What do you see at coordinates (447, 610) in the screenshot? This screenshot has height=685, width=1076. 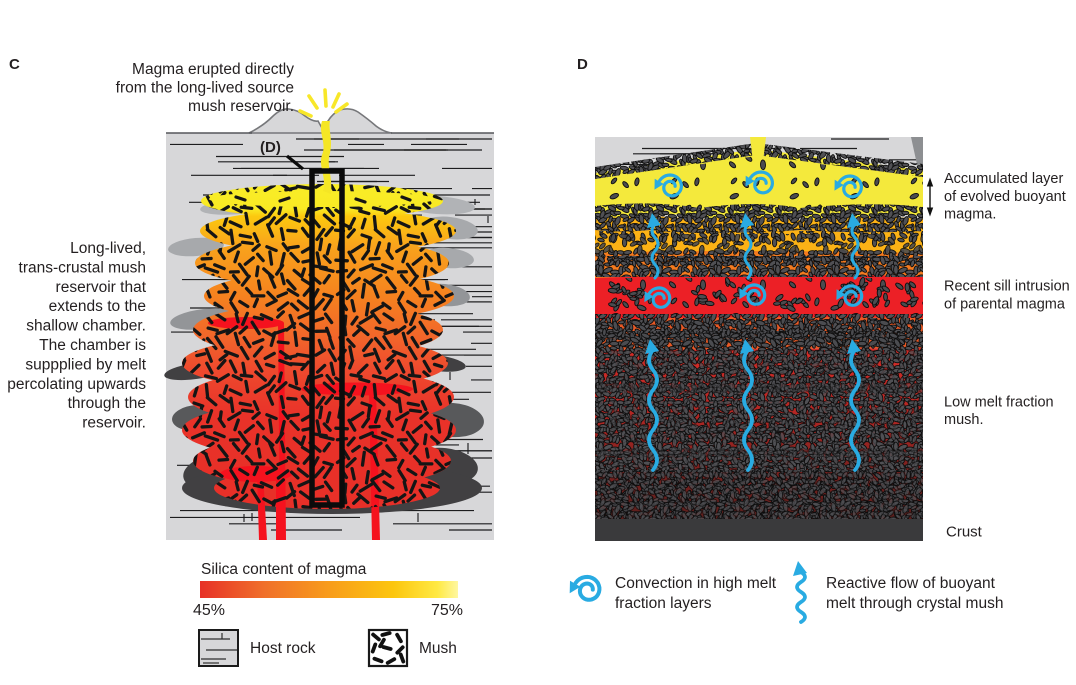 I see `svg-text: 75%` at bounding box center [447, 610].